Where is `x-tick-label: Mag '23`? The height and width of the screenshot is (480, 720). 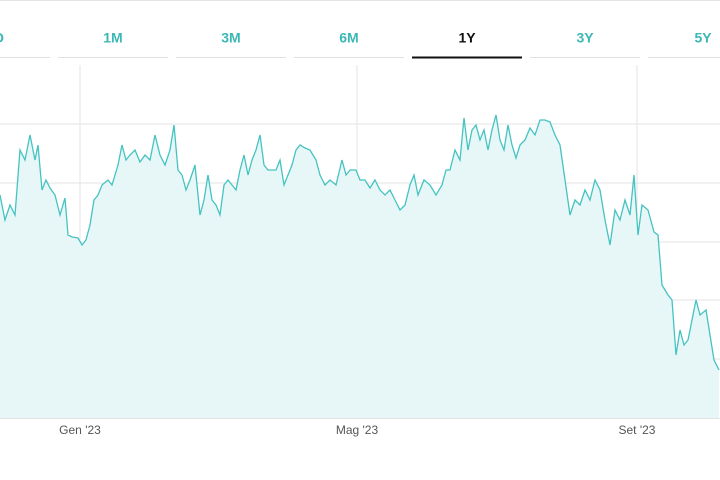 x-tick-label: Mag '23 is located at coordinates (357, 430).